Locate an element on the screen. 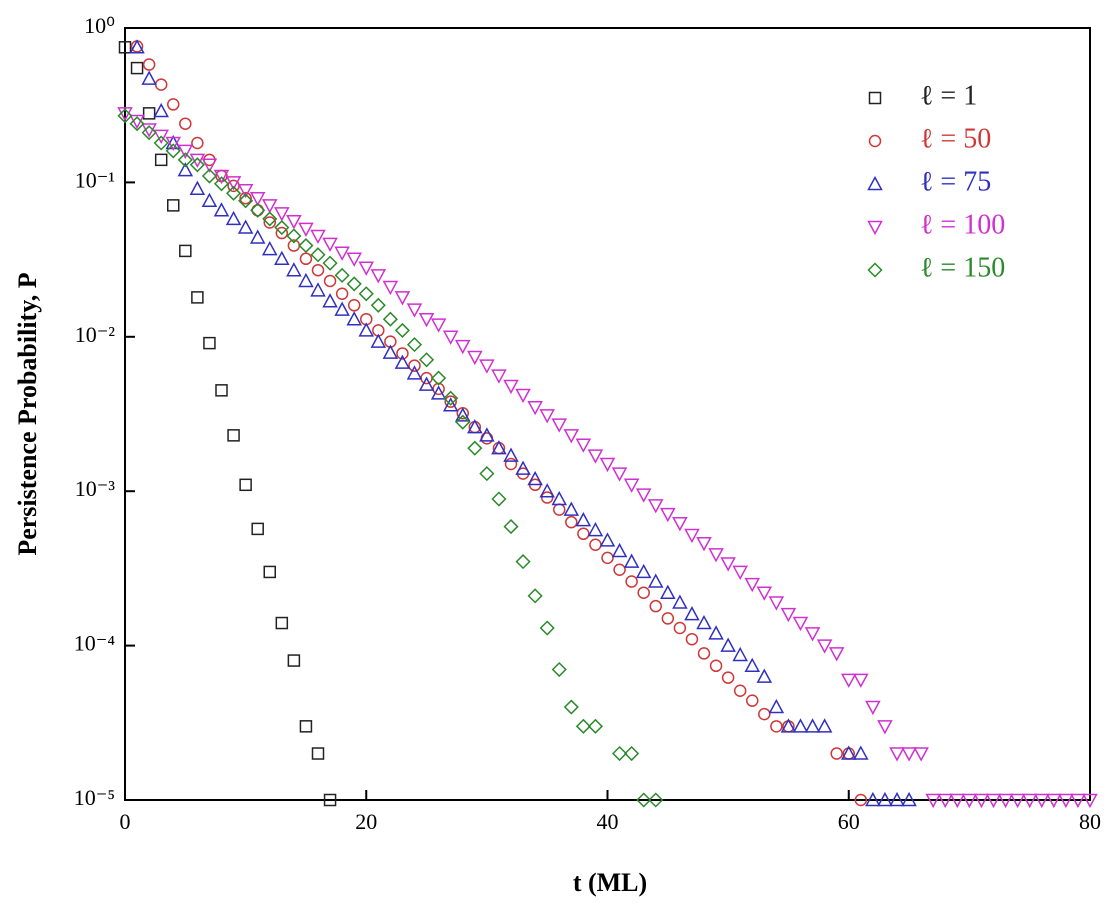 The height and width of the screenshot is (911, 1117). x-tick-label: 0 is located at coordinates (125, 821).